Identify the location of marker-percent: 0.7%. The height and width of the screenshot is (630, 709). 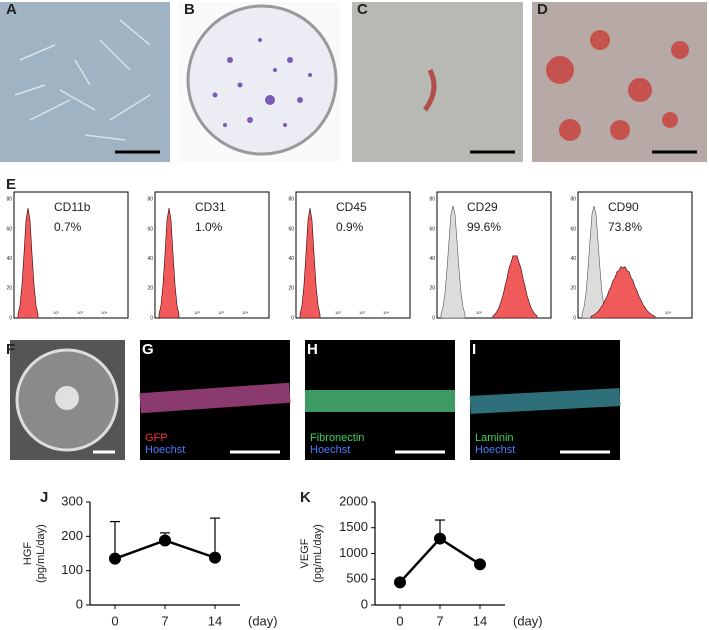
(68, 227).